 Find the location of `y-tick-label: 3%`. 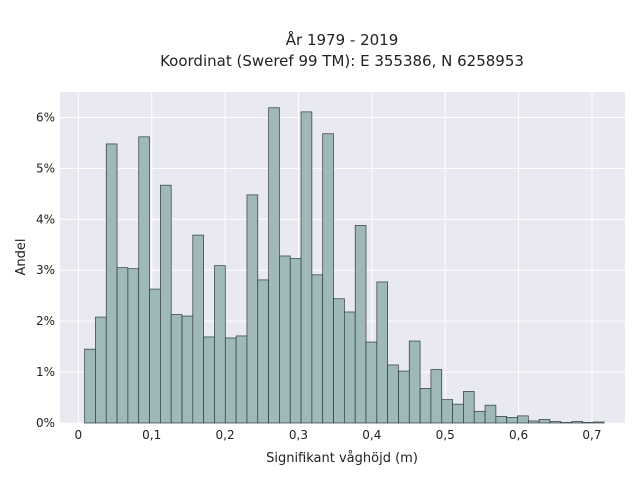

y-tick-label: 3% is located at coordinates (45, 270).